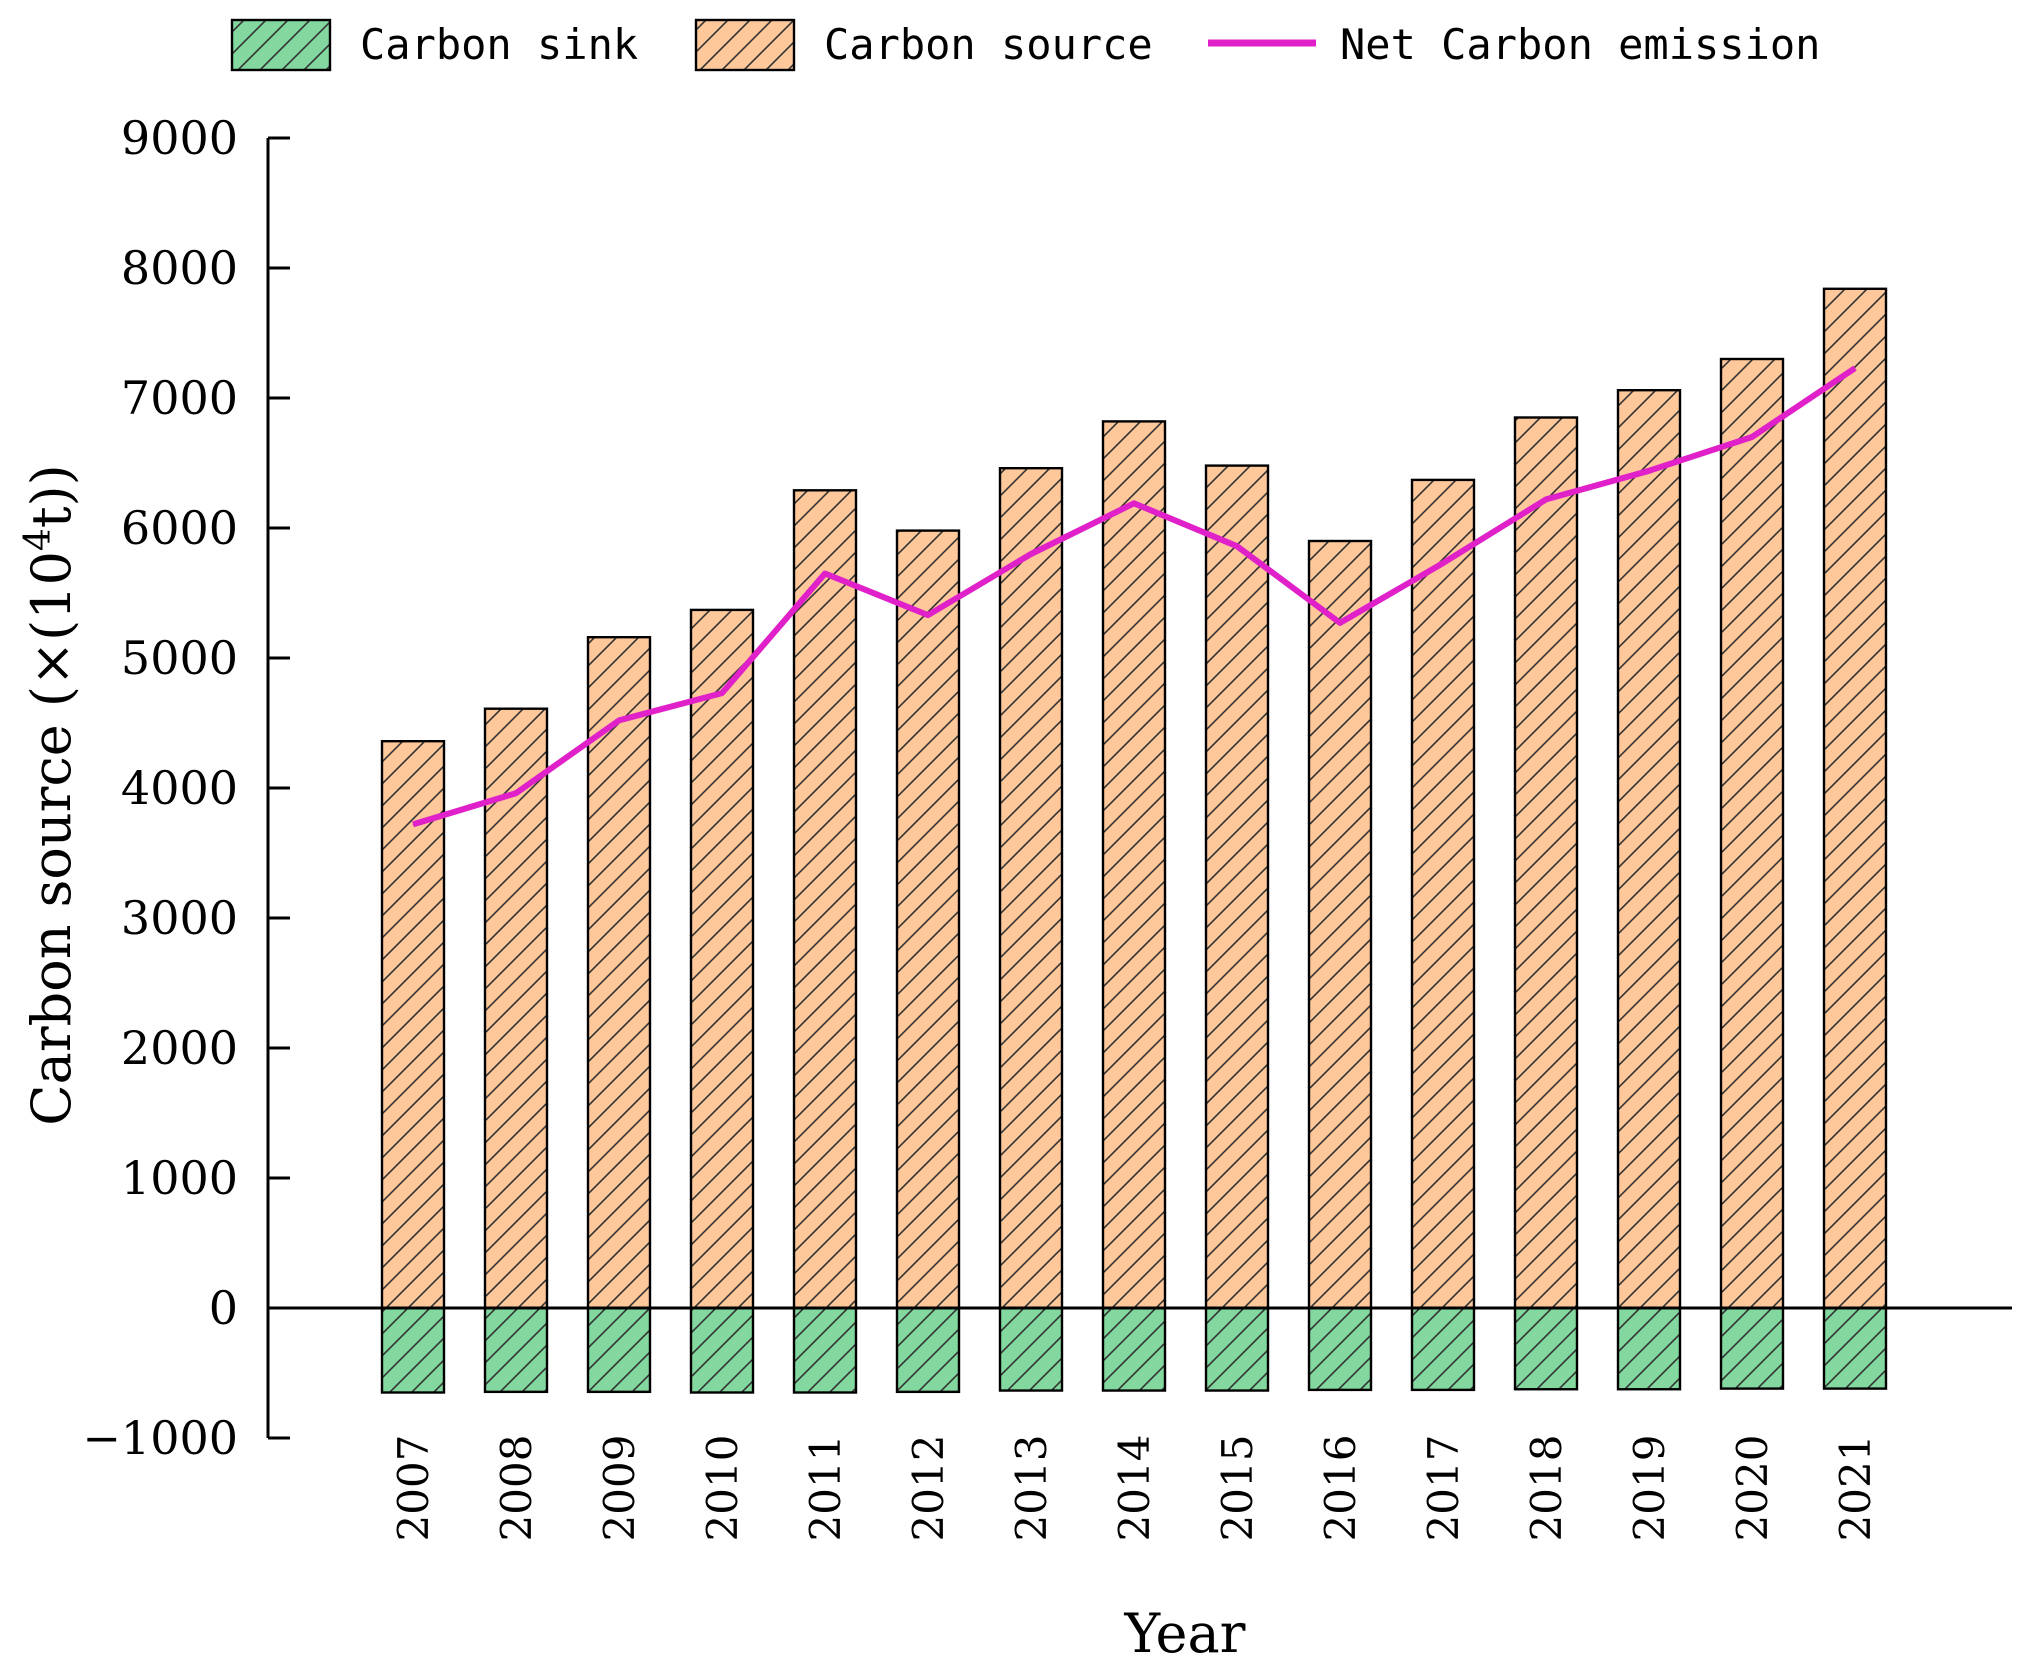 This screenshot has width=2019, height=1673. What do you see at coordinates (1855, 1488) in the screenshot?
I see `x-tick-label-2021: 2021` at bounding box center [1855, 1488].